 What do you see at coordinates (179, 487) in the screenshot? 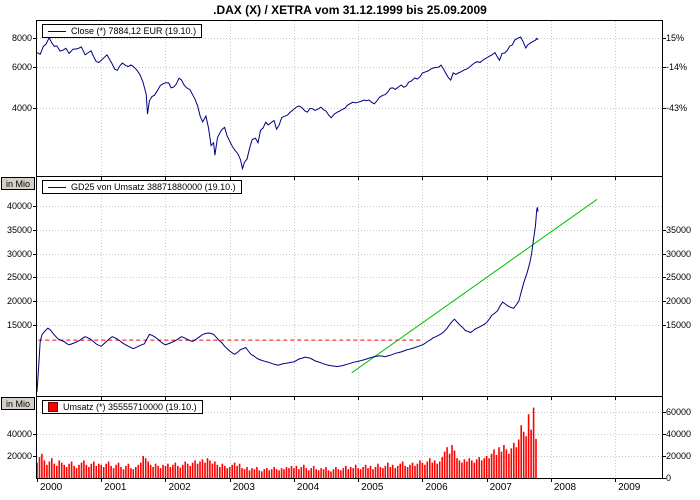
I see `x-axis-label: 2002` at bounding box center [179, 487].